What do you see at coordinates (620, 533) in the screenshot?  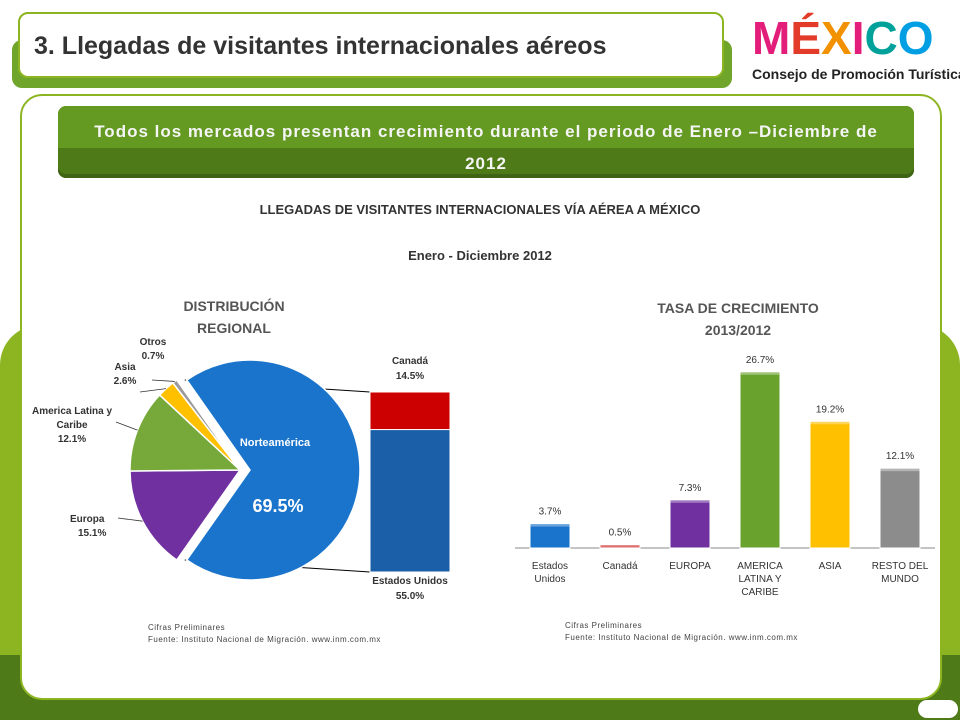 I see `bar-data-label: 0.5%` at bounding box center [620, 533].